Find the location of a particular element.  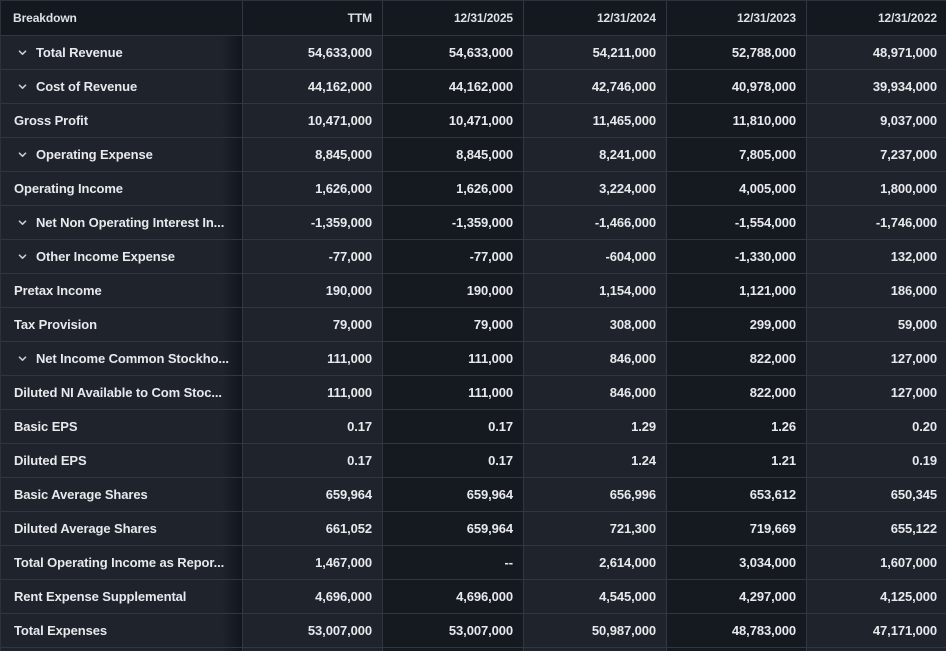

value-cell: 1.29 is located at coordinates (595, 427).